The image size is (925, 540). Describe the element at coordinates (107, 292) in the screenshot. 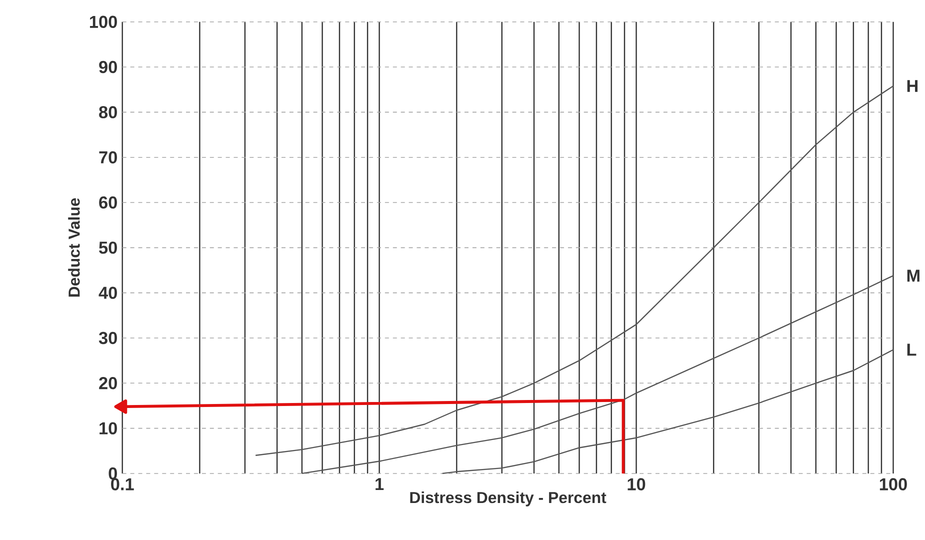

I see `y-tick-label: 40` at that location.